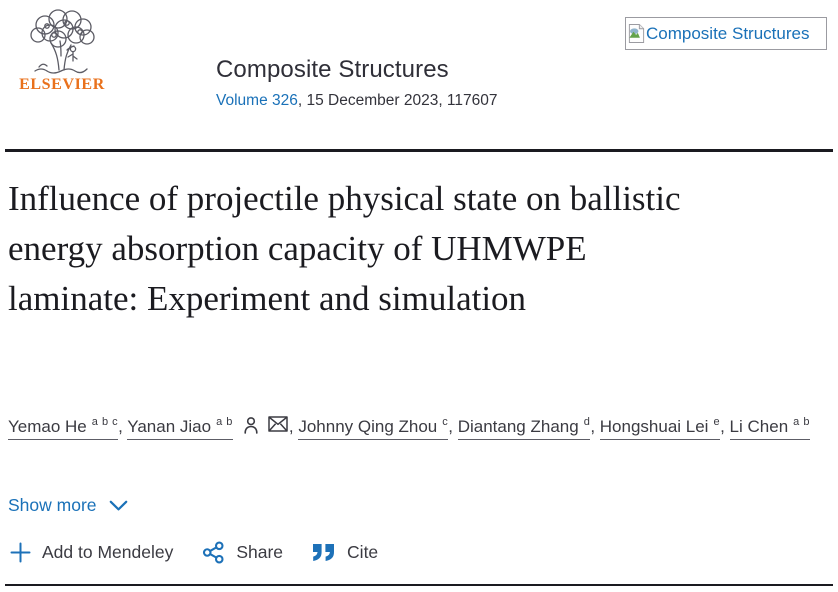 This screenshot has height=592, width=838. I want to click on author-name: Yanan Jiao, so click(169, 426).